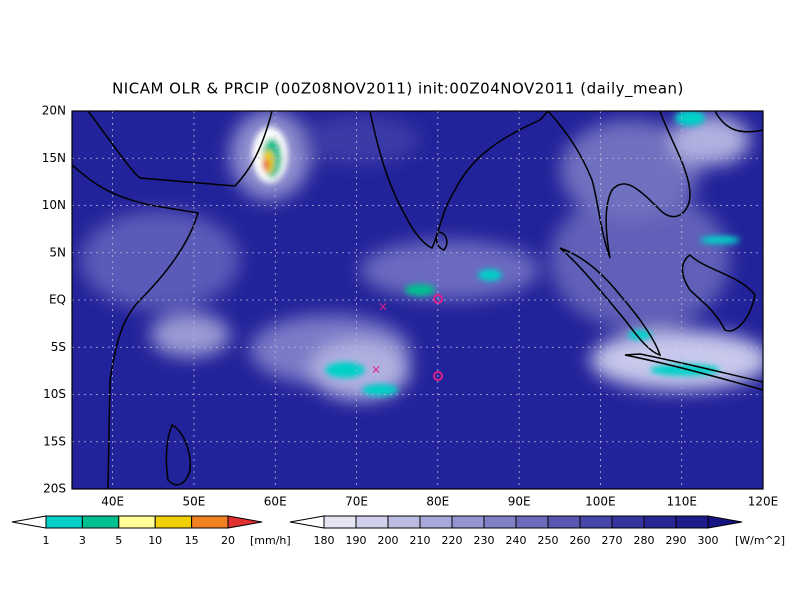 This screenshot has height=600, width=800. I want to click on colorbar-label: 190, so click(356, 540).